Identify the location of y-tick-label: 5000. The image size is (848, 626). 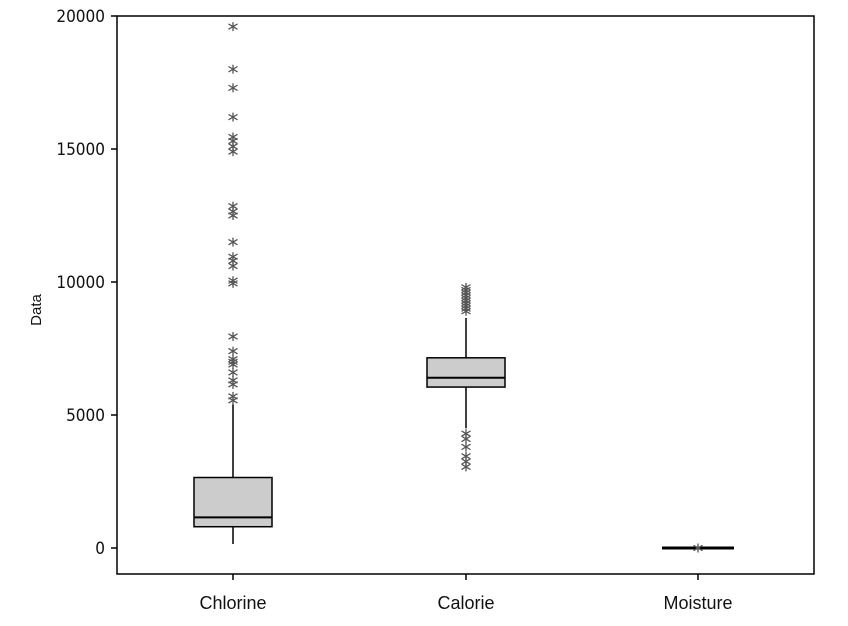
(85, 416).